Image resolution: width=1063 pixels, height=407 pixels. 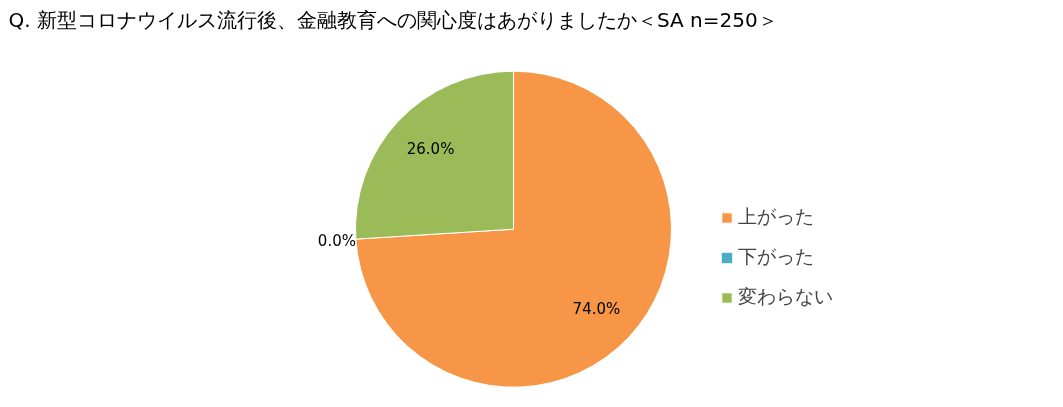 I want to click on data-label: 26.0%, so click(x=430, y=149).